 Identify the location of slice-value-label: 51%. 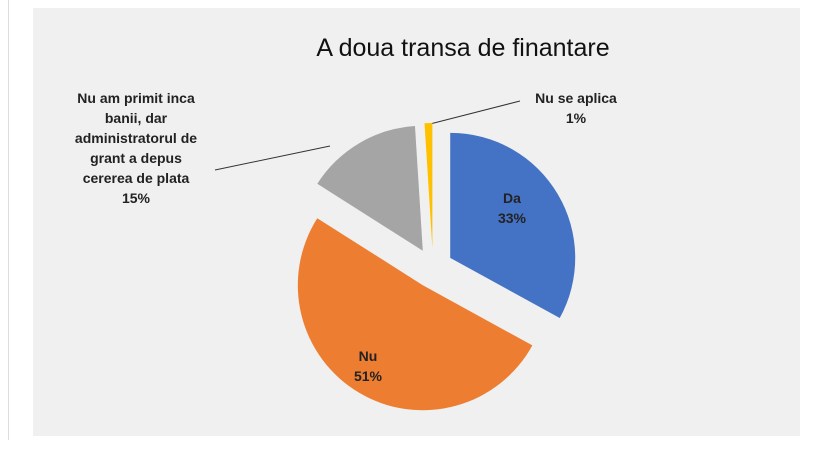
(368, 376).